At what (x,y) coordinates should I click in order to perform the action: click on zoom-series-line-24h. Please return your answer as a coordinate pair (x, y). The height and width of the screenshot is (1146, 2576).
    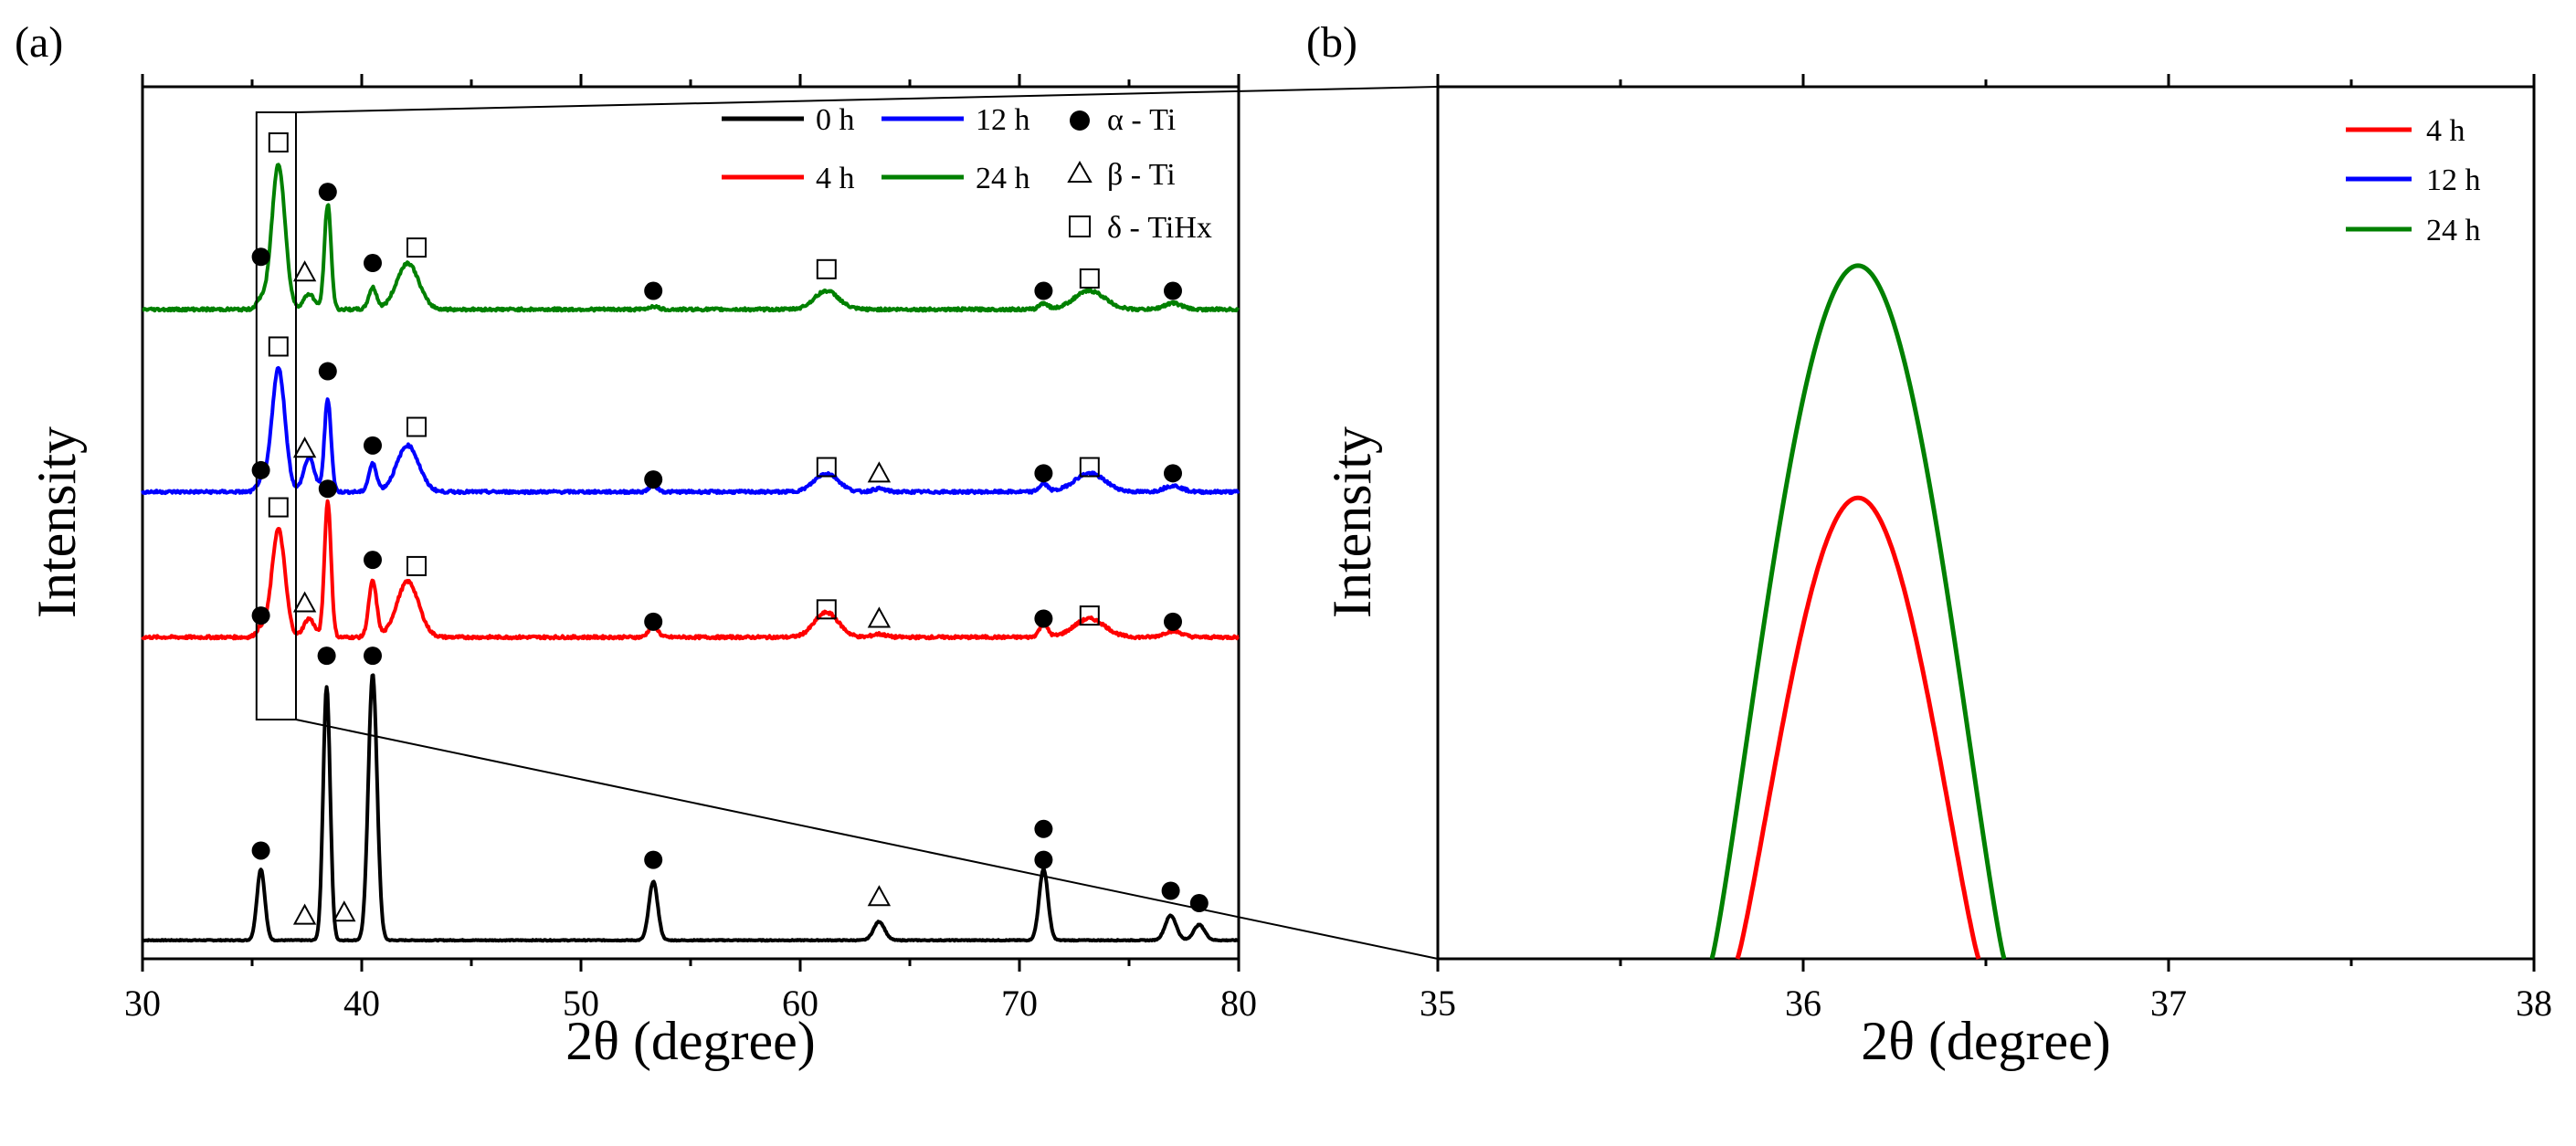
    Looking at the image, I should click on (1858, 611).